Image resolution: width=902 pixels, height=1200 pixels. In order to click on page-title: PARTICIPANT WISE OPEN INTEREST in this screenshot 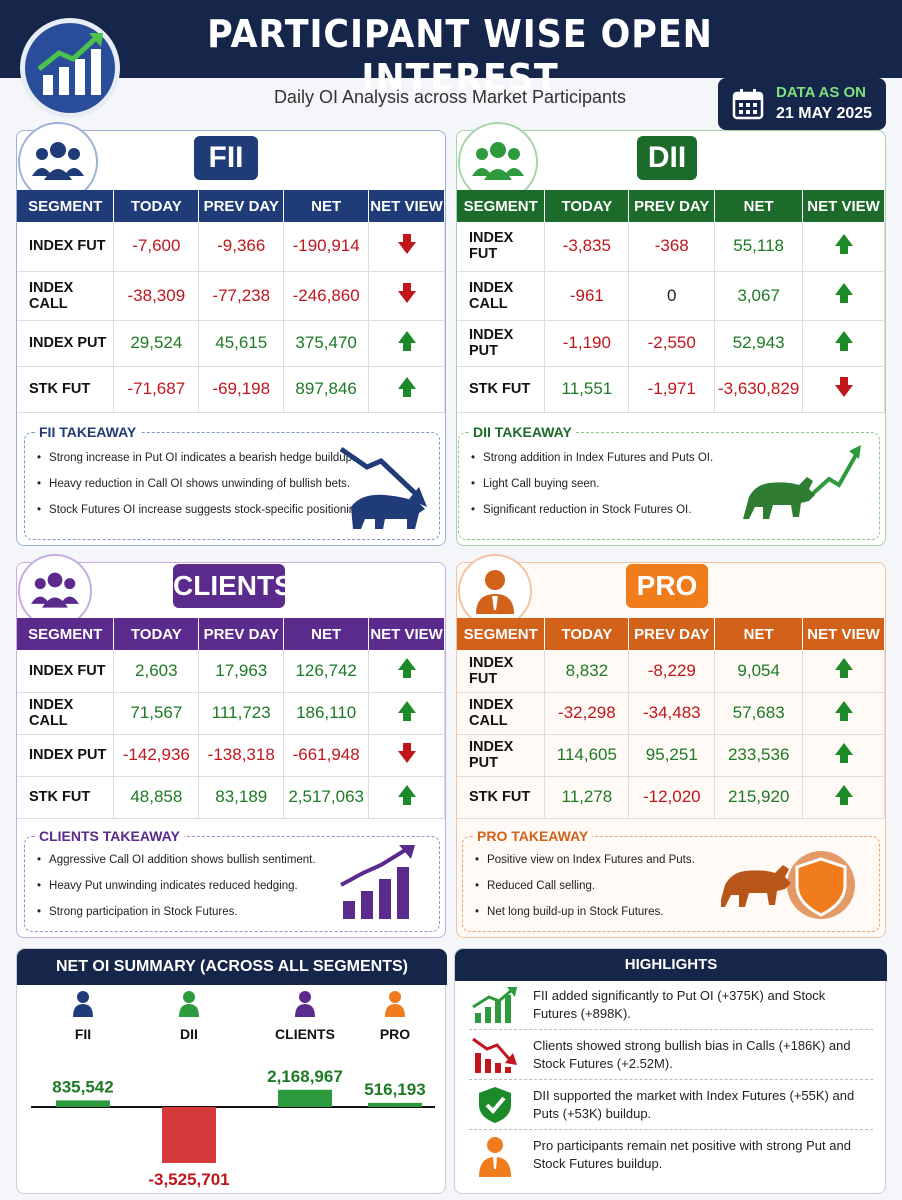, I will do `click(460, 56)`.